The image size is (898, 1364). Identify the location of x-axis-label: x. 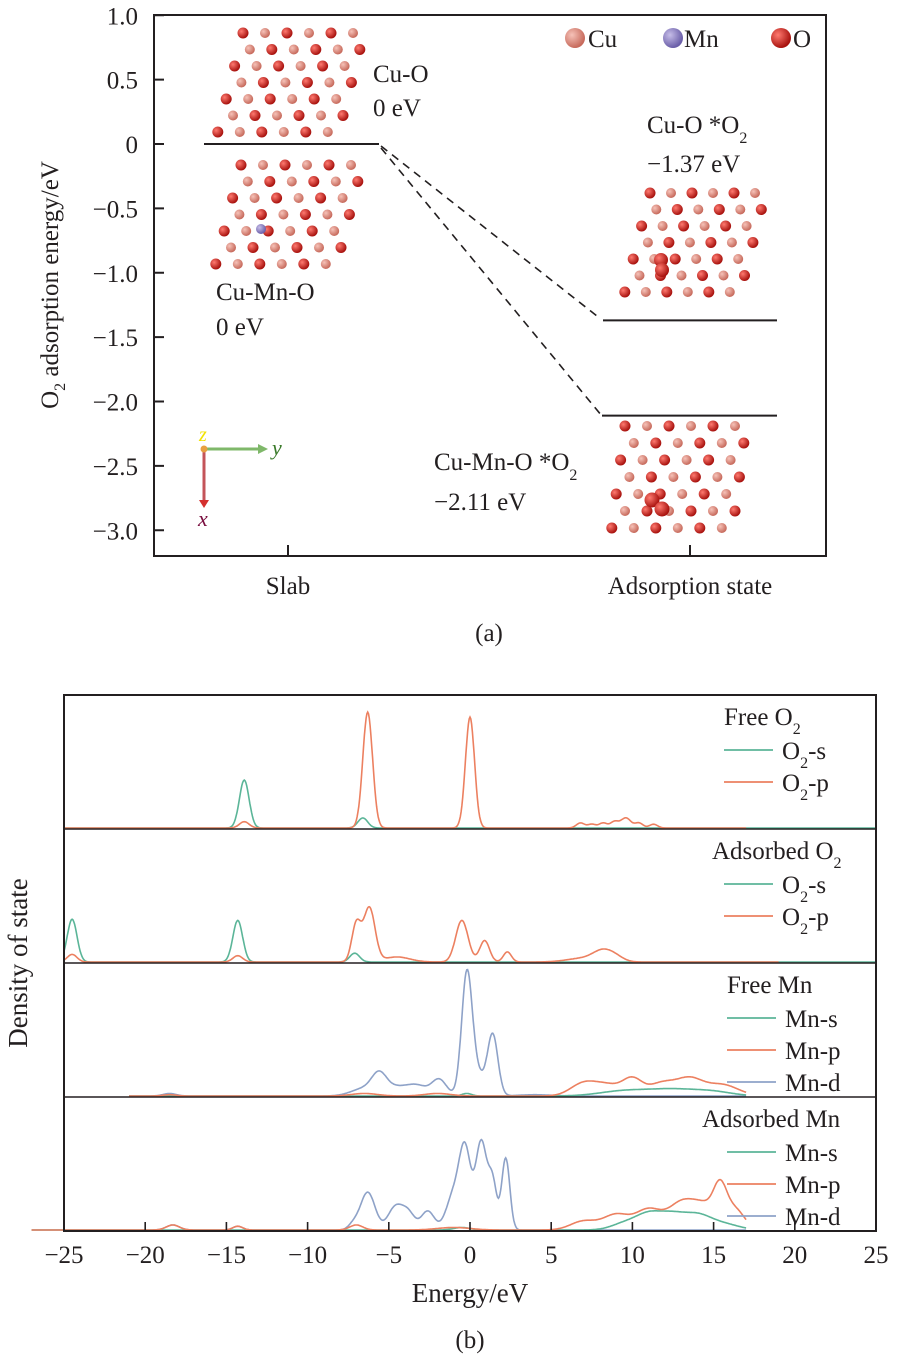
(202, 518).